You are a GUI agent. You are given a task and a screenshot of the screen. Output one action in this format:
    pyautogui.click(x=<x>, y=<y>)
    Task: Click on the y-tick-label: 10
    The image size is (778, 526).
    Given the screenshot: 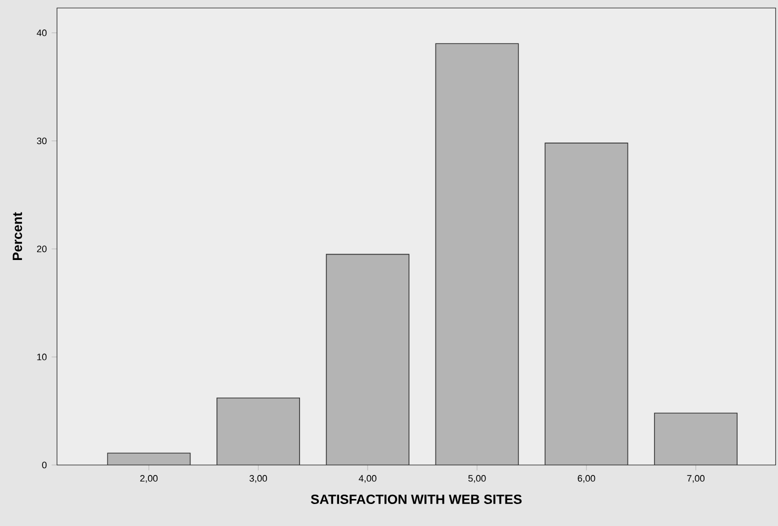 What is the action you would take?
    pyautogui.click(x=42, y=357)
    